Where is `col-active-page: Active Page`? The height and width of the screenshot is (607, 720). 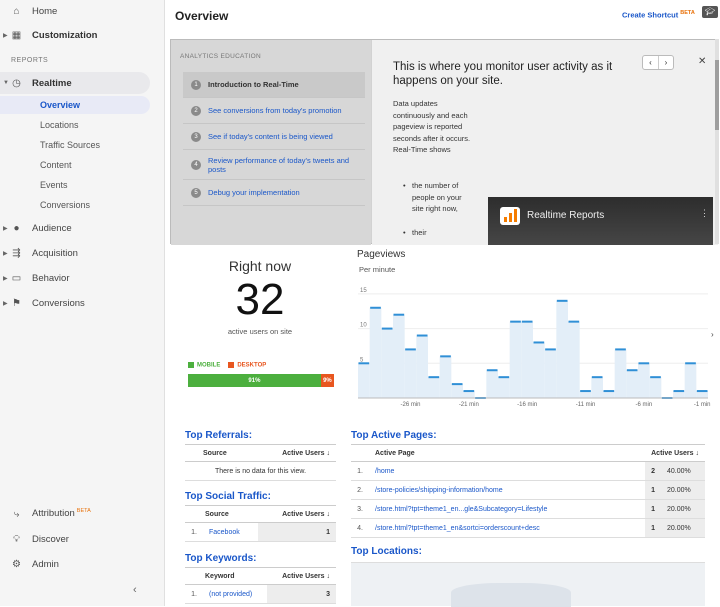 col-active-page: Active Page is located at coordinates (507, 453).